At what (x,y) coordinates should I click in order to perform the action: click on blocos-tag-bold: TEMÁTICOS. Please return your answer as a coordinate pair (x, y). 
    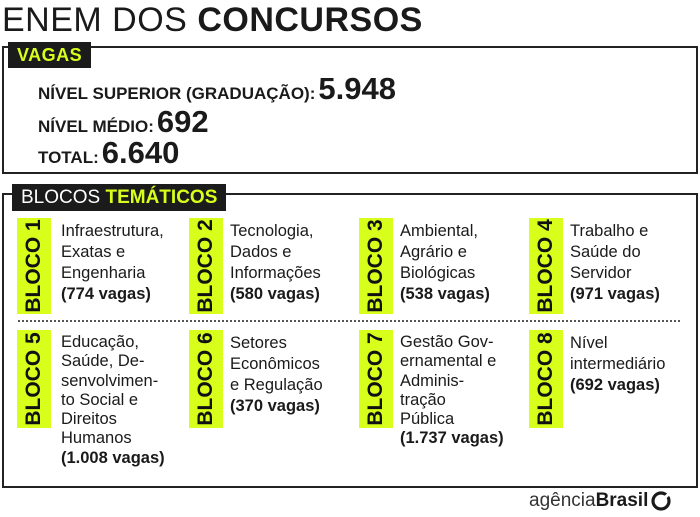
    Looking at the image, I should click on (161, 197).